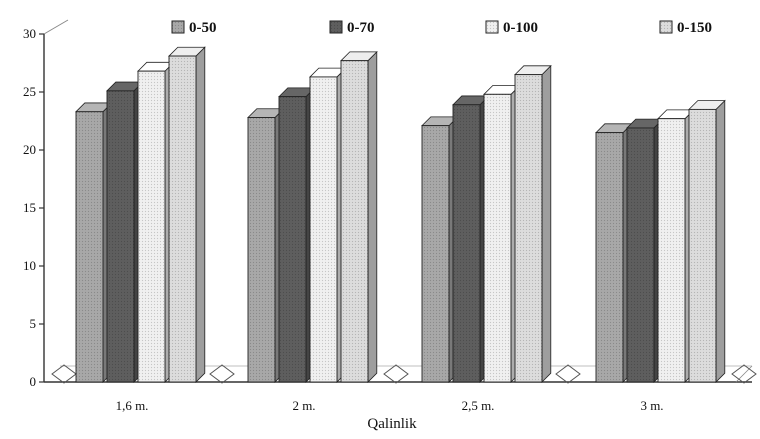 The height and width of the screenshot is (439, 760). Describe the element at coordinates (132, 405) in the screenshot. I see `category-label: 1,6 m.` at that location.